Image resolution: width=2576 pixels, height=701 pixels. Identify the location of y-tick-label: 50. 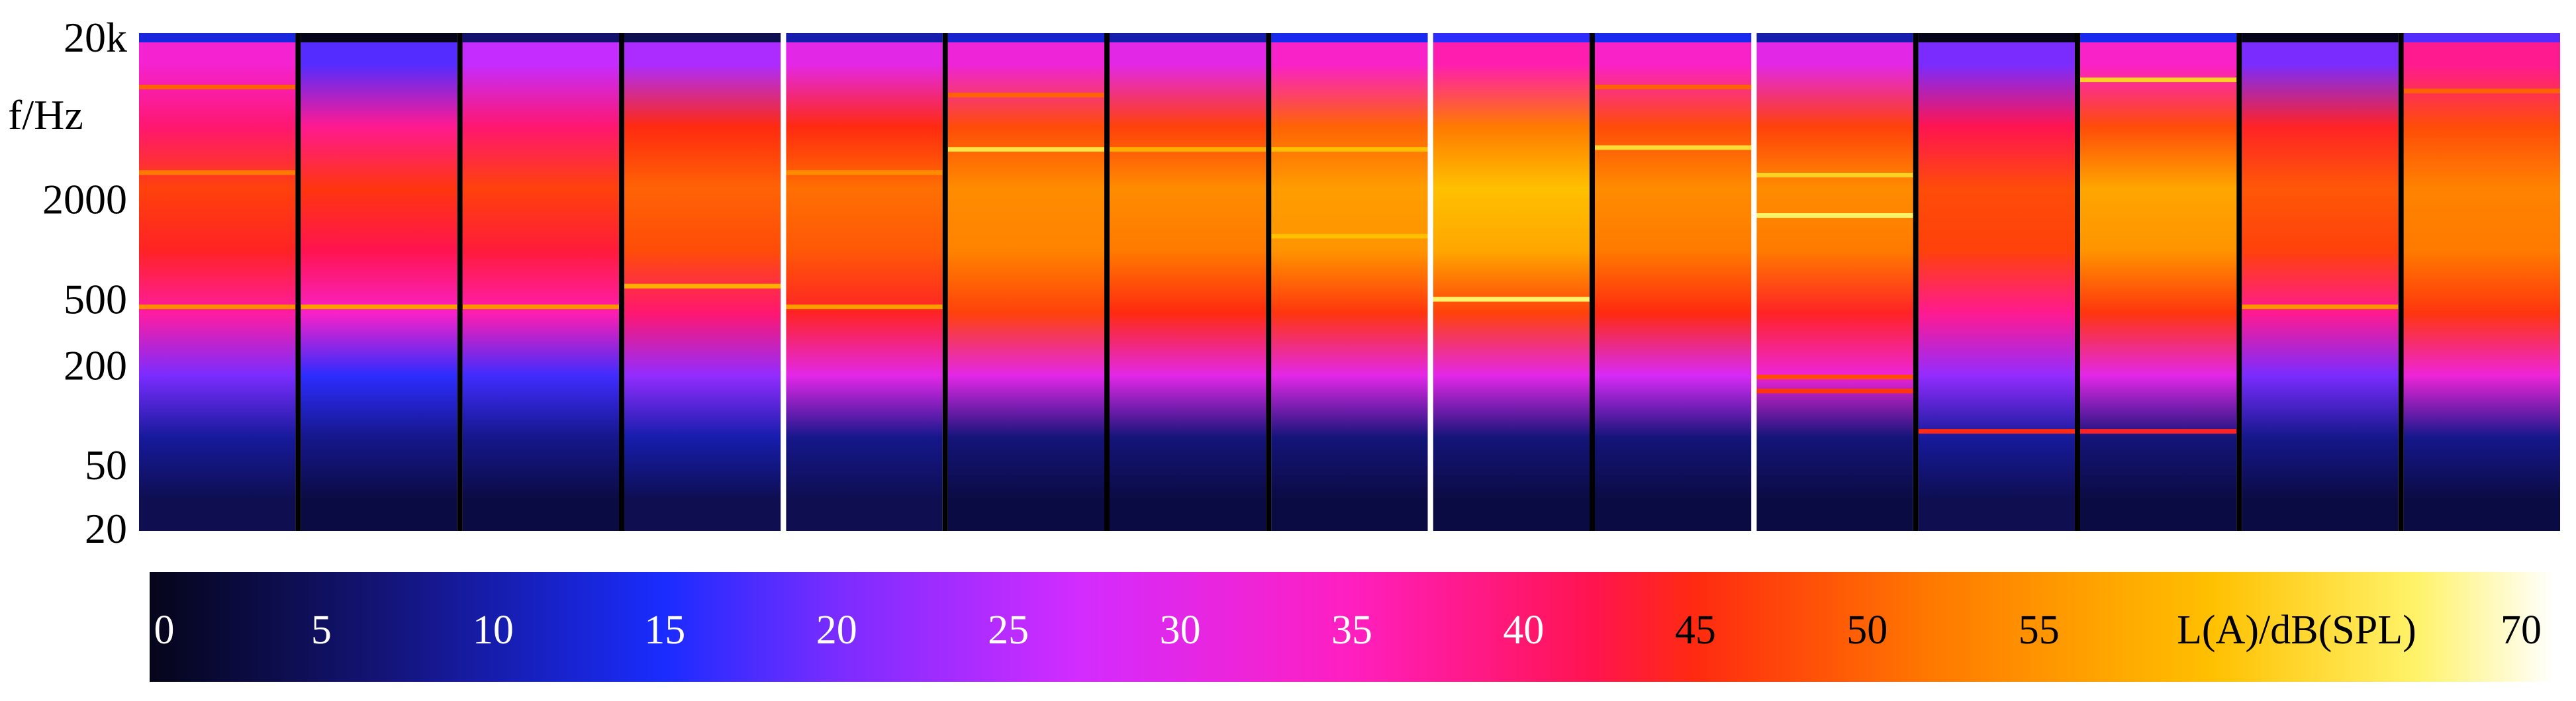
(106, 465).